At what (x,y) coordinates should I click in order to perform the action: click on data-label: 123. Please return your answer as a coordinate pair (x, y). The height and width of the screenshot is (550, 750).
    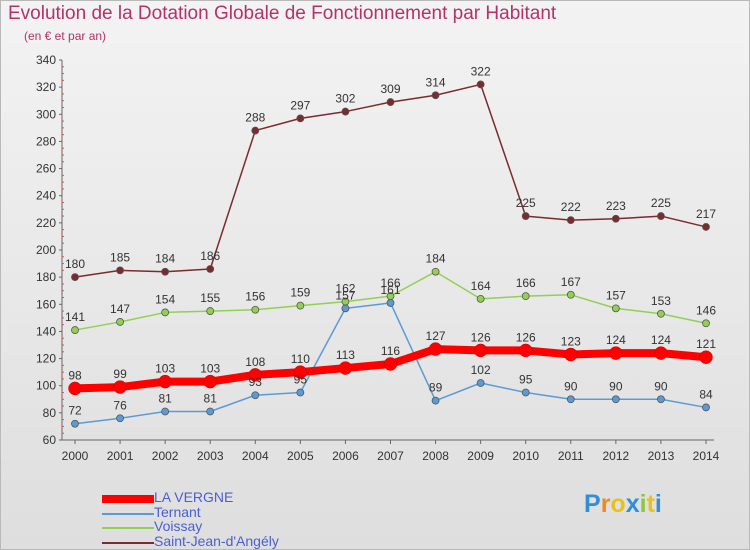
    Looking at the image, I should click on (571, 342).